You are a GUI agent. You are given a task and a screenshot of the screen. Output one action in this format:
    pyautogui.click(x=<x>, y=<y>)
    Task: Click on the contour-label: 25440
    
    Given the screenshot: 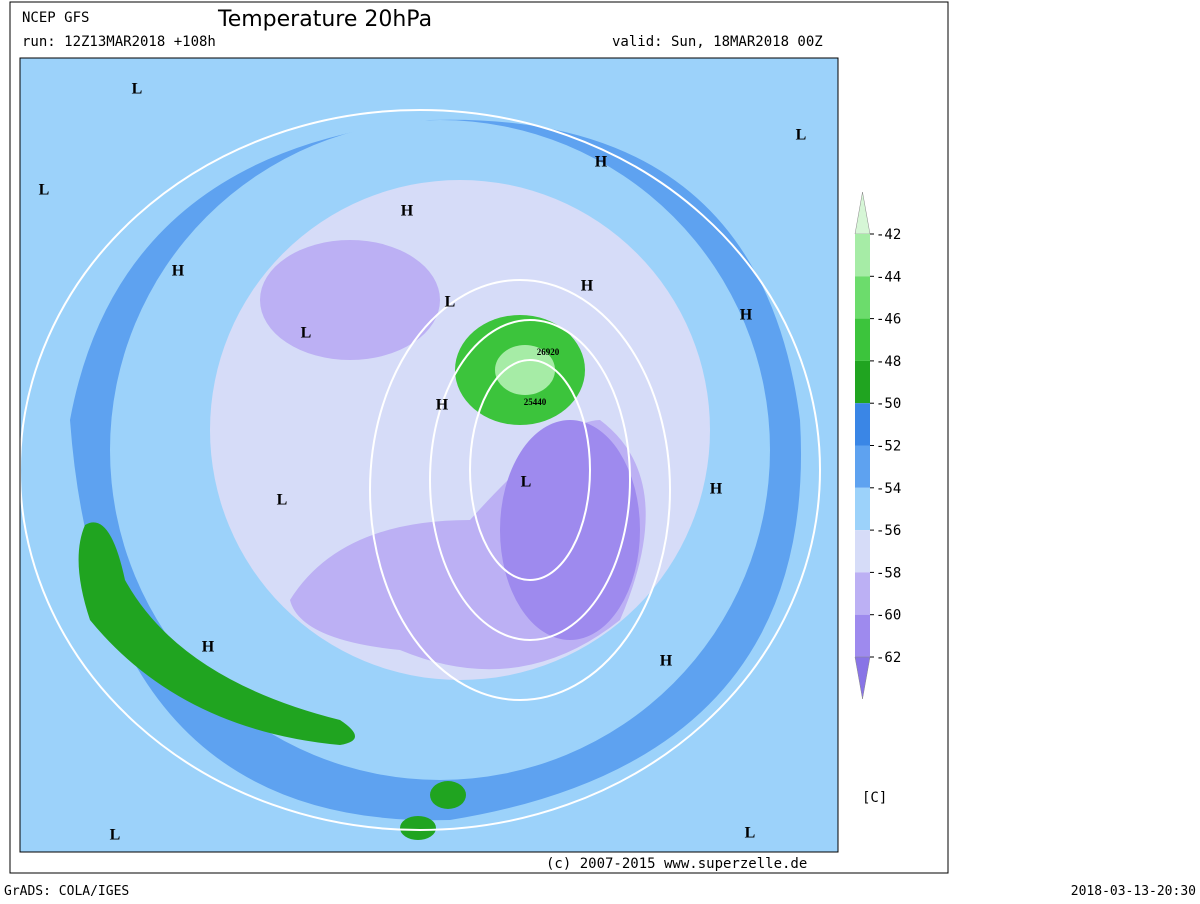 What is the action you would take?
    pyautogui.click(x=535, y=402)
    